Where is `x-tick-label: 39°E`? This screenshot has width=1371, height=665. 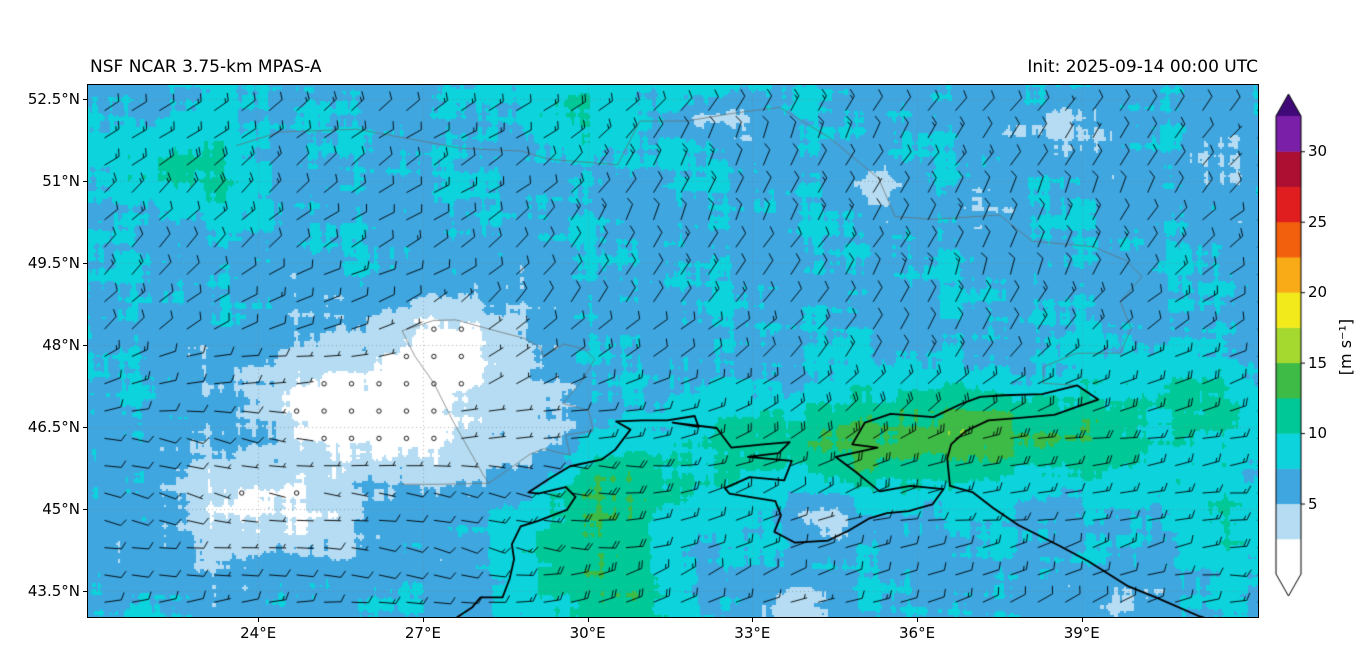 x-tick-label: 39°E is located at coordinates (1081, 633).